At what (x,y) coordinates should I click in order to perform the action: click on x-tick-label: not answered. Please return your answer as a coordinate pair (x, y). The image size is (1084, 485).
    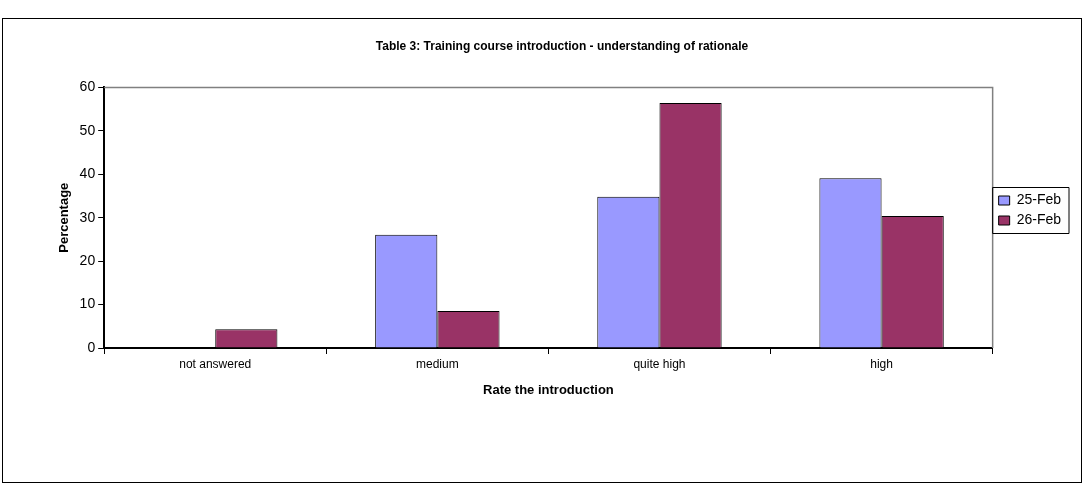
    Looking at the image, I should click on (215, 363).